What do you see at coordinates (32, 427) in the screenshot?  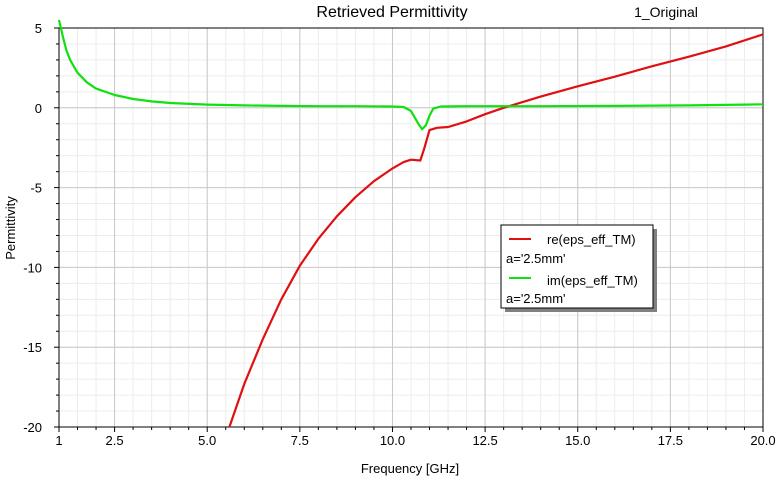 I see `y-tick-label: -20` at bounding box center [32, 427].